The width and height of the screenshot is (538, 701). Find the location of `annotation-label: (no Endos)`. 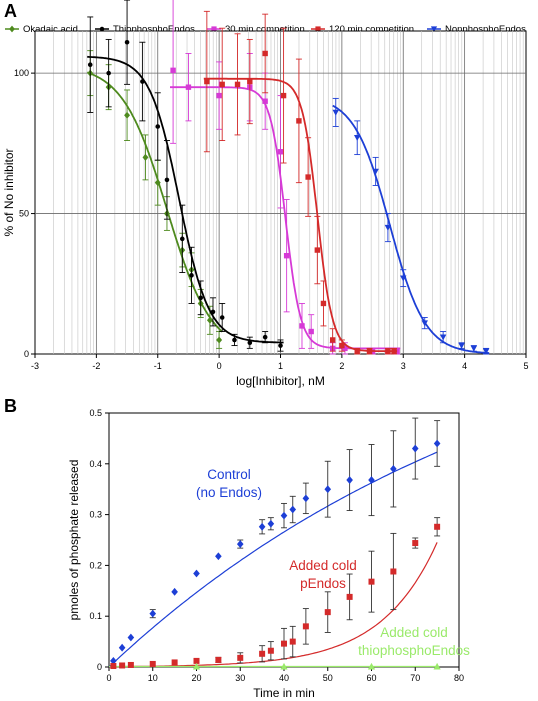

annotation-label: (no Endos) is located at coordinates (229, 492).